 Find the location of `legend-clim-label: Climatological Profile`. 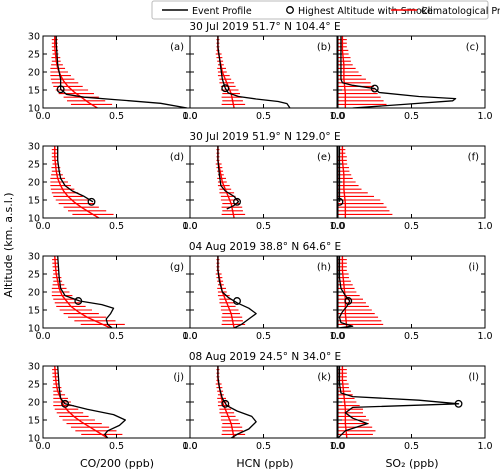

legend-clim-label: Climatological Profile is located at coordinates (460, 11).